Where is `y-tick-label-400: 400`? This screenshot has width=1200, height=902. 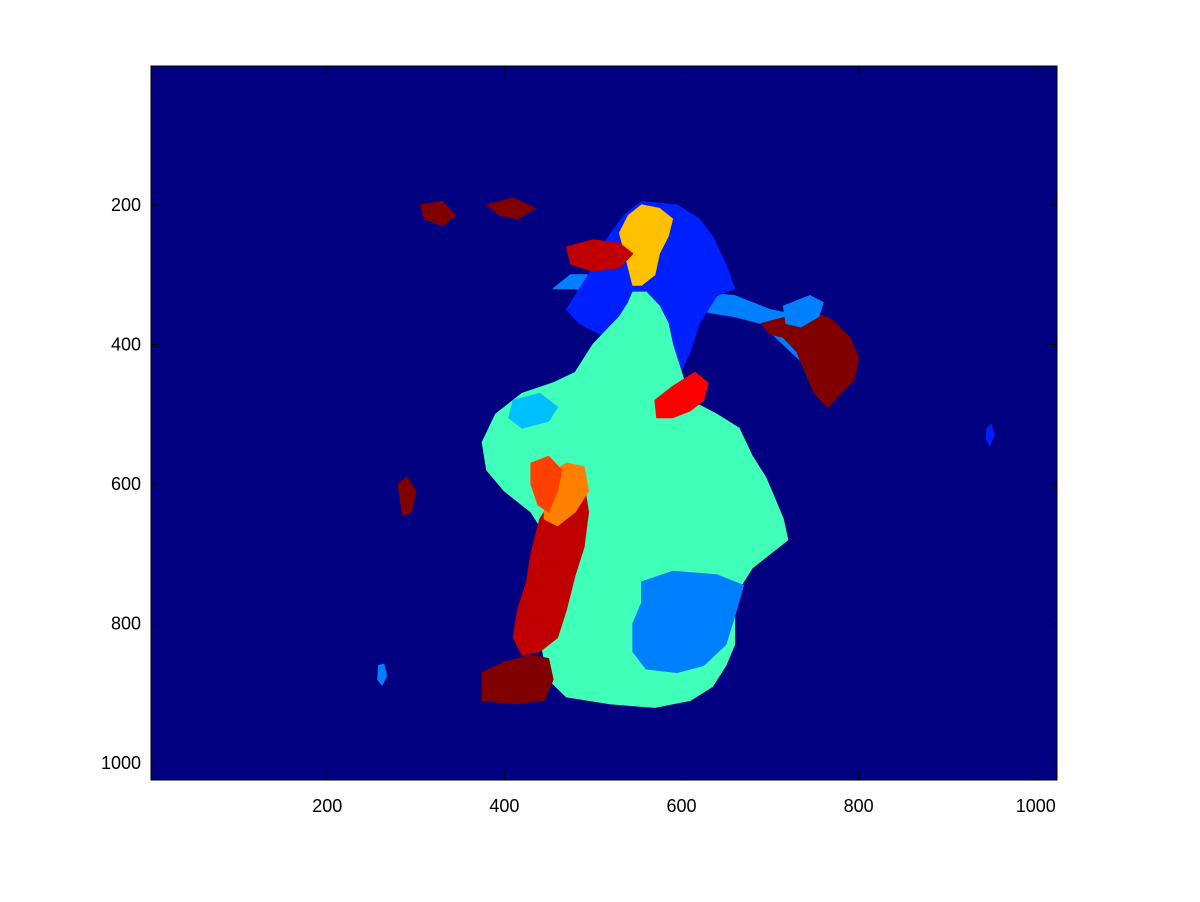 y-tick-label-400: 400 is located at coordinates (126, 344).